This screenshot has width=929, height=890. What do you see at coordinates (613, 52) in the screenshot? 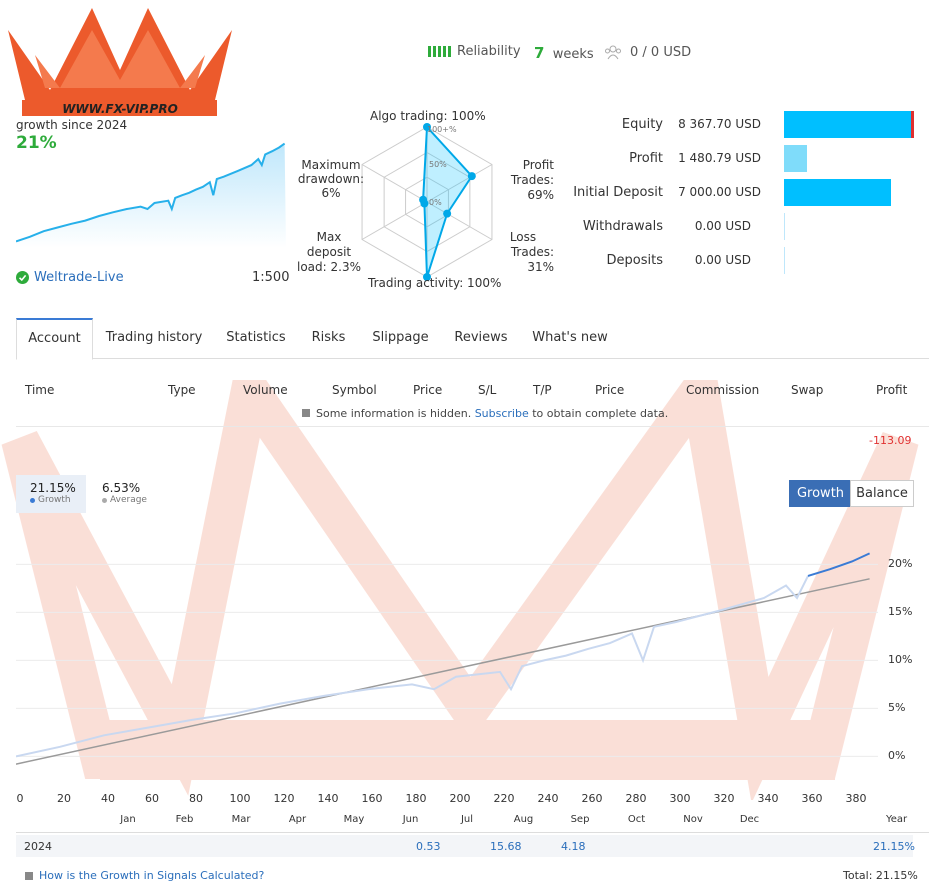
I see `subscribers-icon` at bounding box center [613, 52].